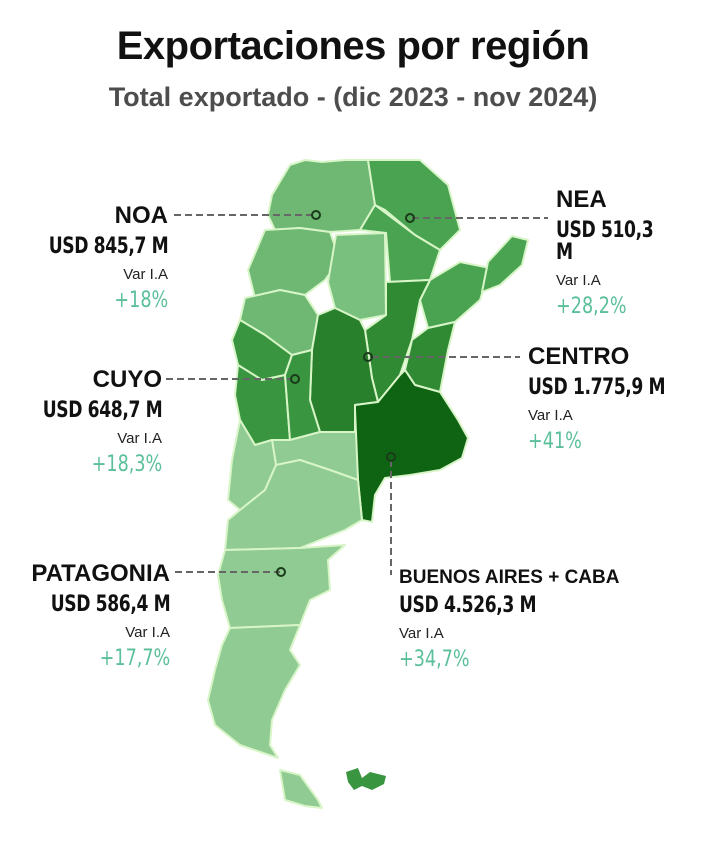 The image size is (706, 849). What do you see at coordinates (254, 691) in the screenshot?
I see `province-santa-cruz` at bounding box center [254, 691].